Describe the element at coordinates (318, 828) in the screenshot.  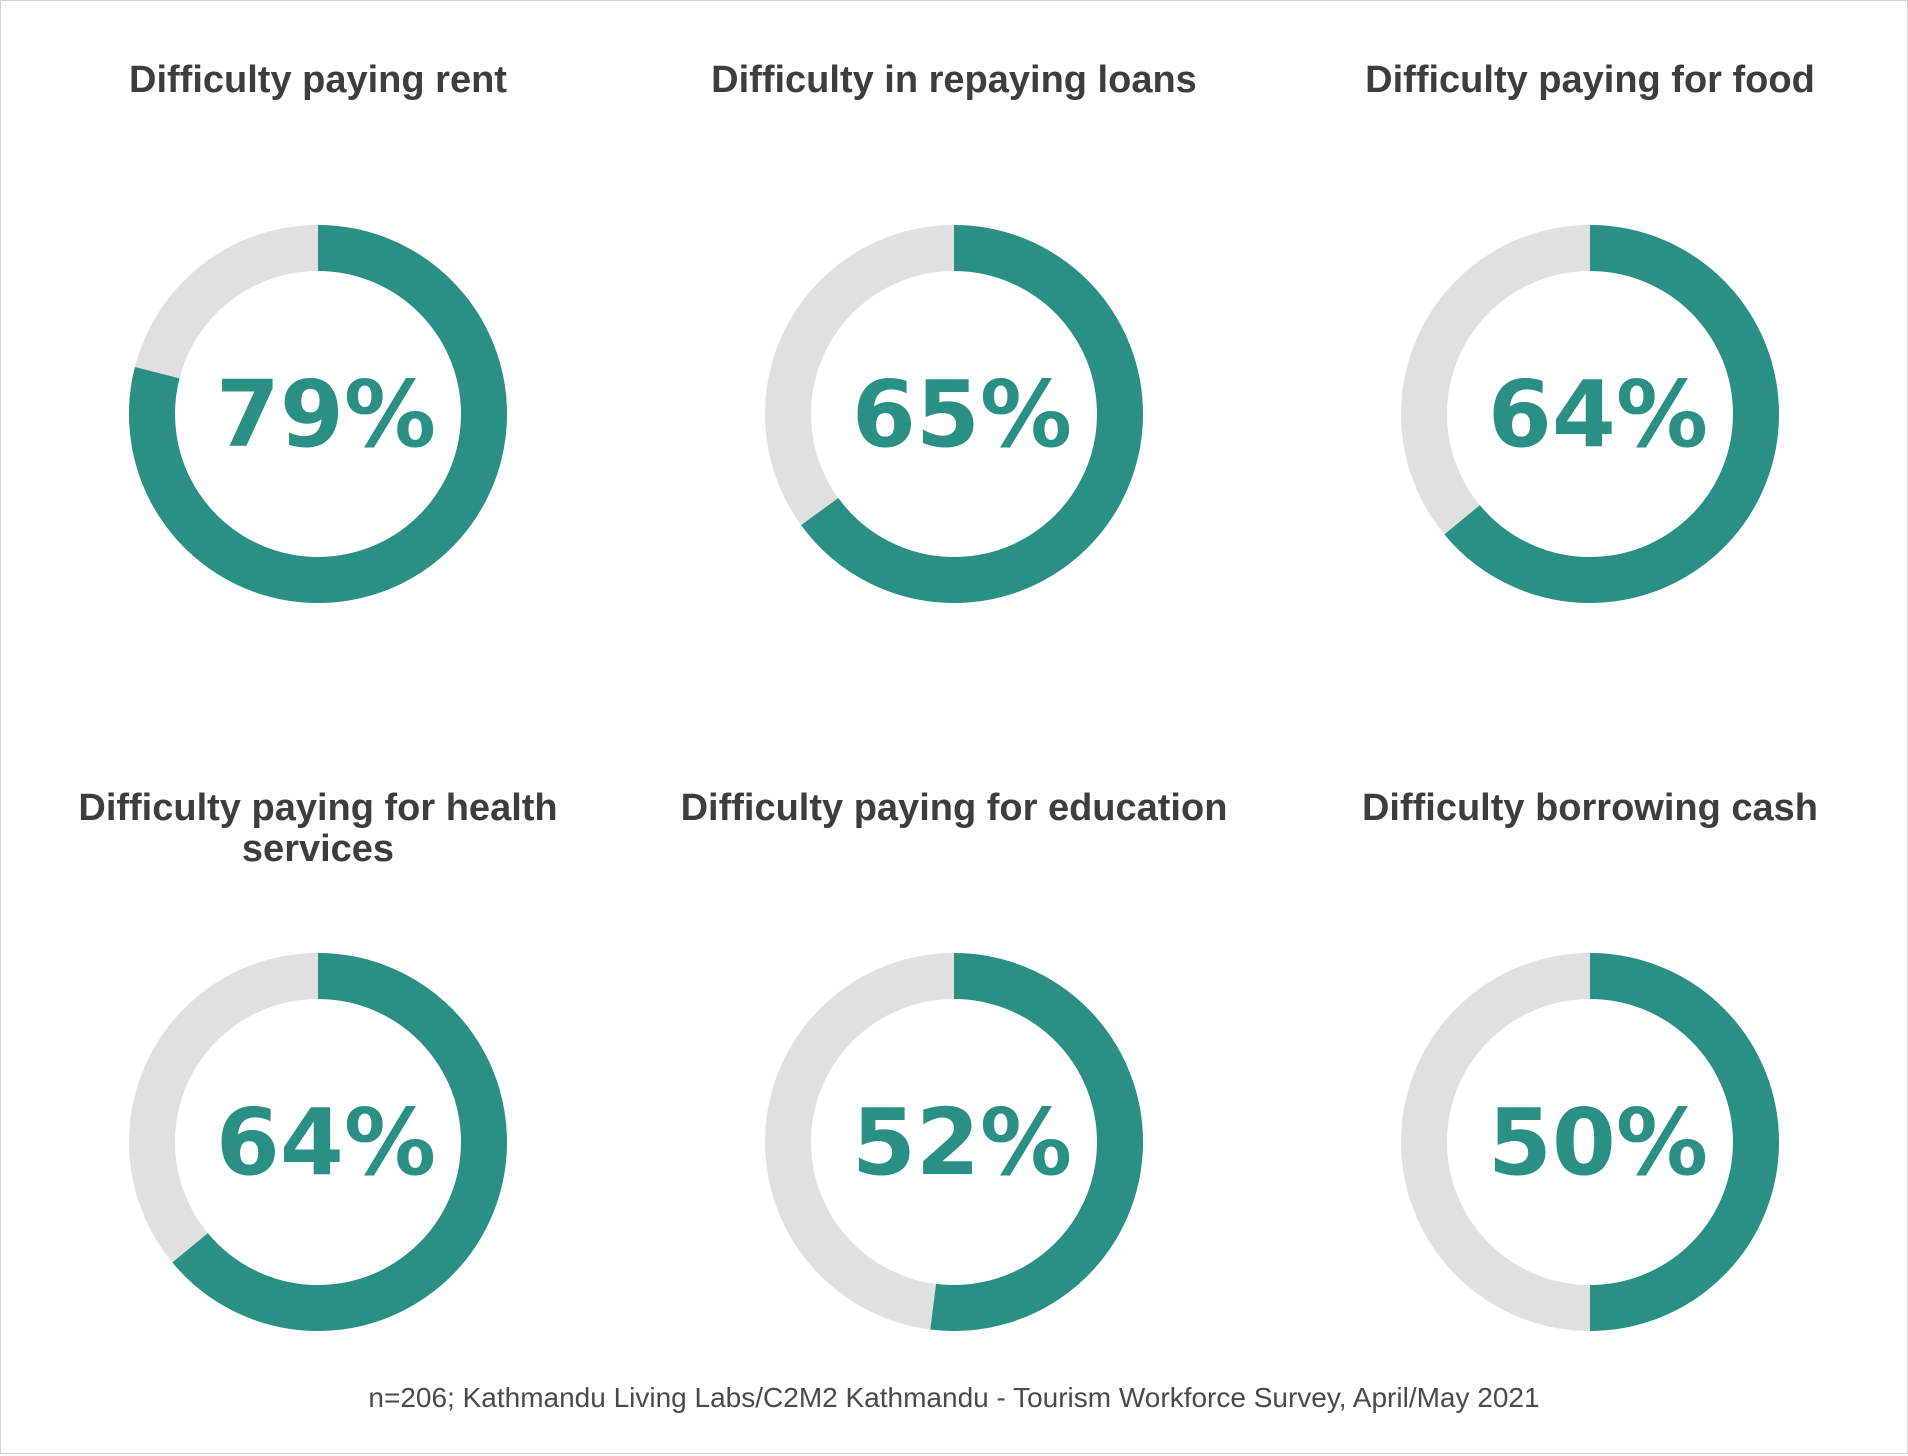
I see `donut-title: Difficulty paying for health services` at that location.